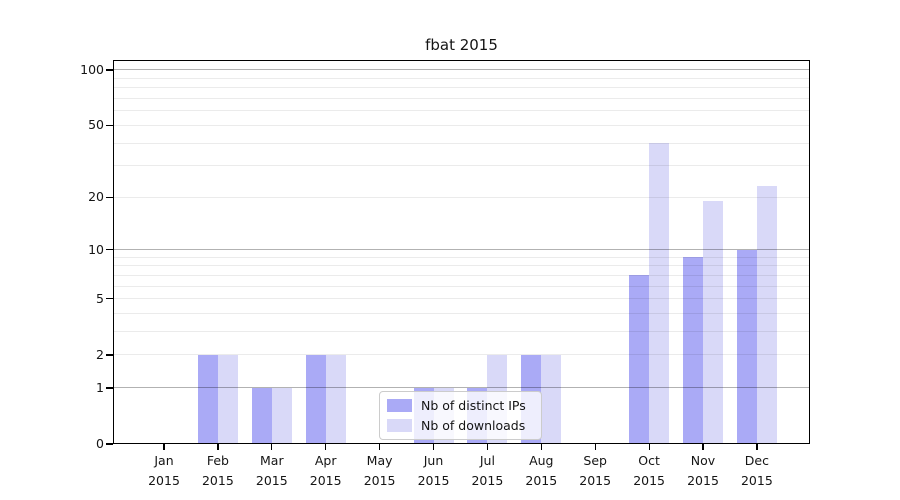 The height and width of the screenshot is (500, 900). Describe the element at coordinates (756, 460) in the screenshot. I see `x-tick-month: Dec` at that location.